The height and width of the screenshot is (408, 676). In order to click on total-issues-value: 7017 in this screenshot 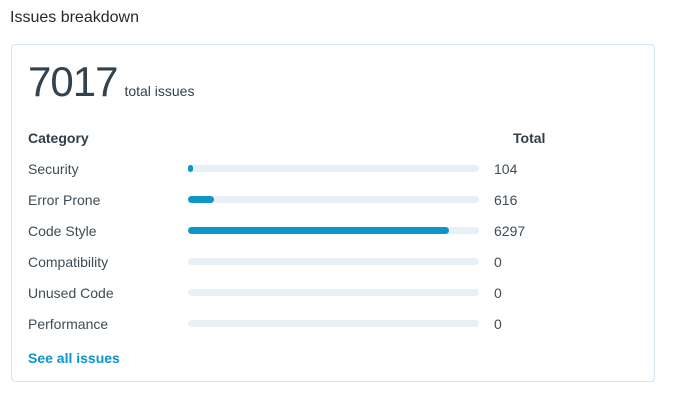, I will do `click(73, 81)`.